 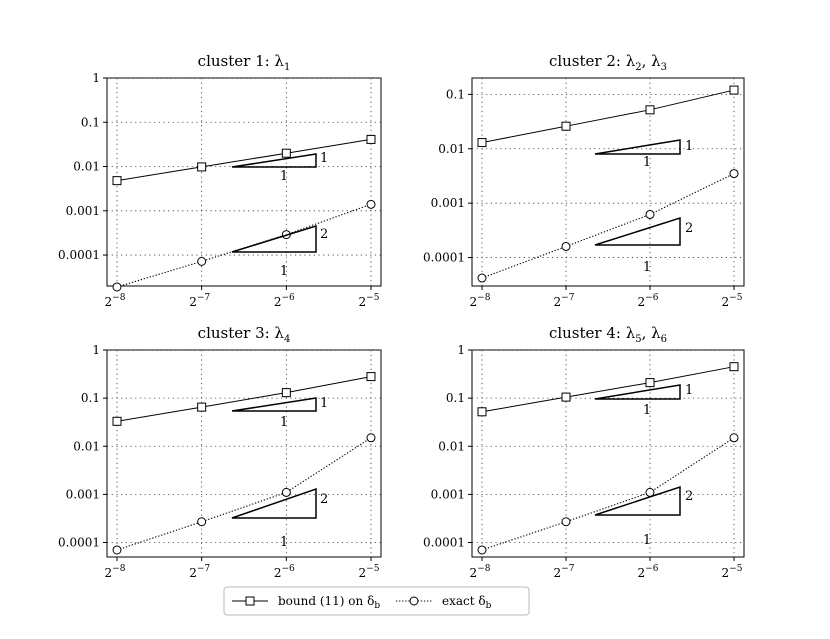 What do you see at coordinates (329, 602) in the screenshot?
I see `legend-label: bound (11) on δb` at bounding box center [329, 602].